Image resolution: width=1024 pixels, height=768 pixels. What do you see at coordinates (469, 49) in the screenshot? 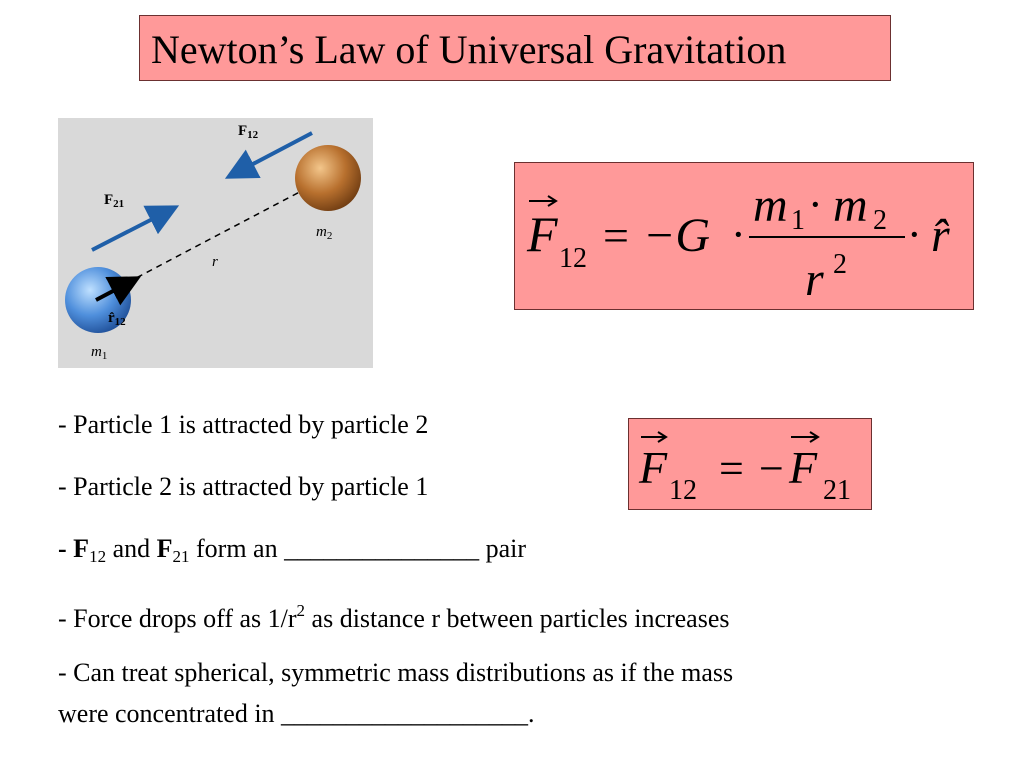
I see `slide-title: Newton’s Law of Universal Gravitation` at bounding box center [469, 49].